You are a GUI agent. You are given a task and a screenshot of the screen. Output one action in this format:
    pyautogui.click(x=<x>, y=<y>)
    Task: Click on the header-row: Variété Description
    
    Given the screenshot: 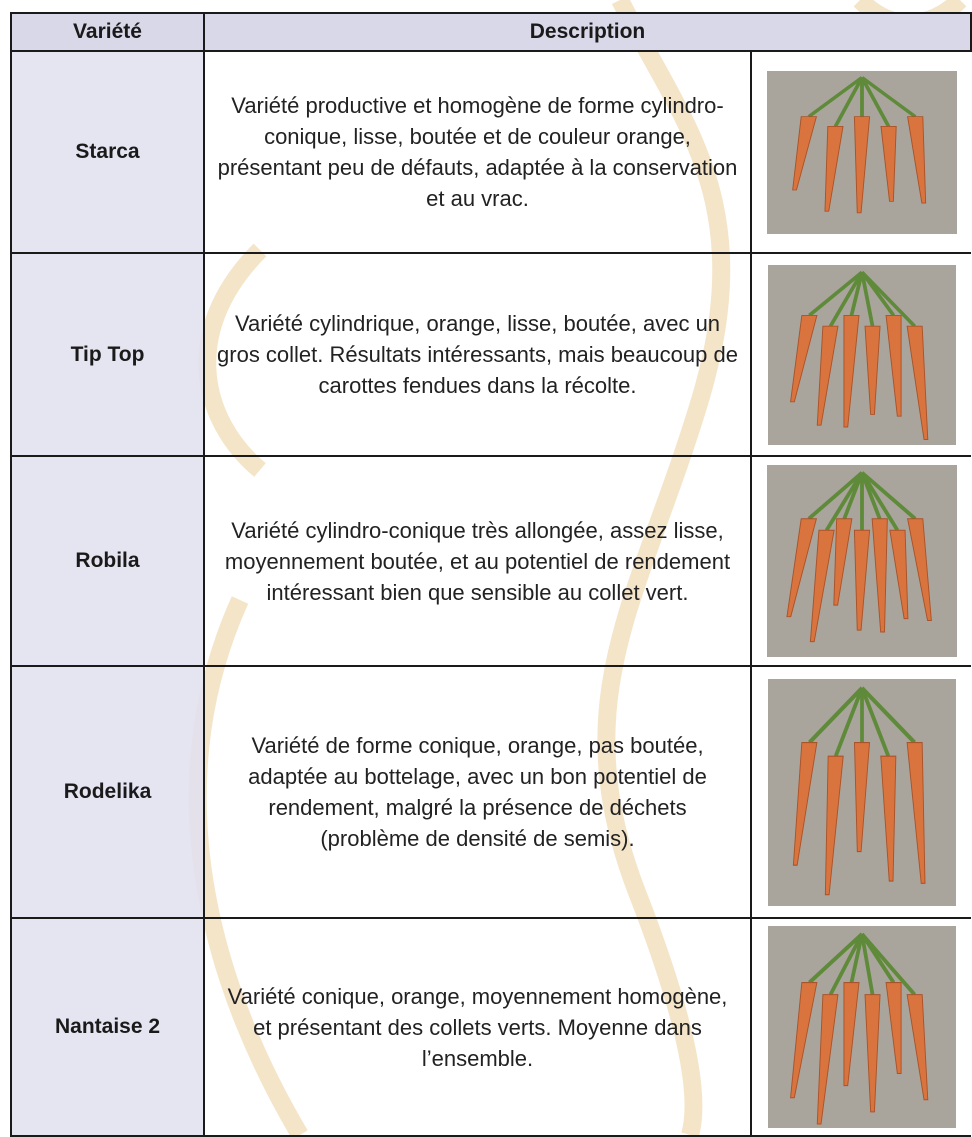 What is the action you would take?
    pyautogui.click(x=491, y=32)
    